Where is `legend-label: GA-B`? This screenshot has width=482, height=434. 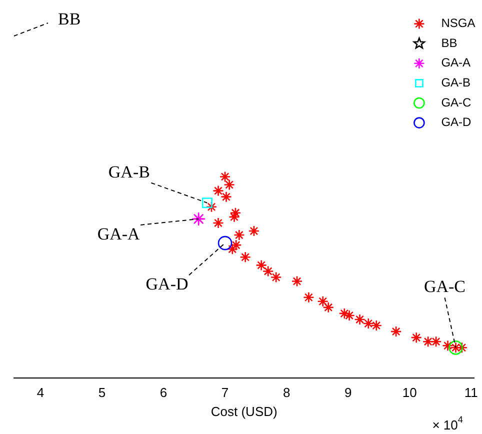
legend-label: GA-B is located at coordinates (456, 83).